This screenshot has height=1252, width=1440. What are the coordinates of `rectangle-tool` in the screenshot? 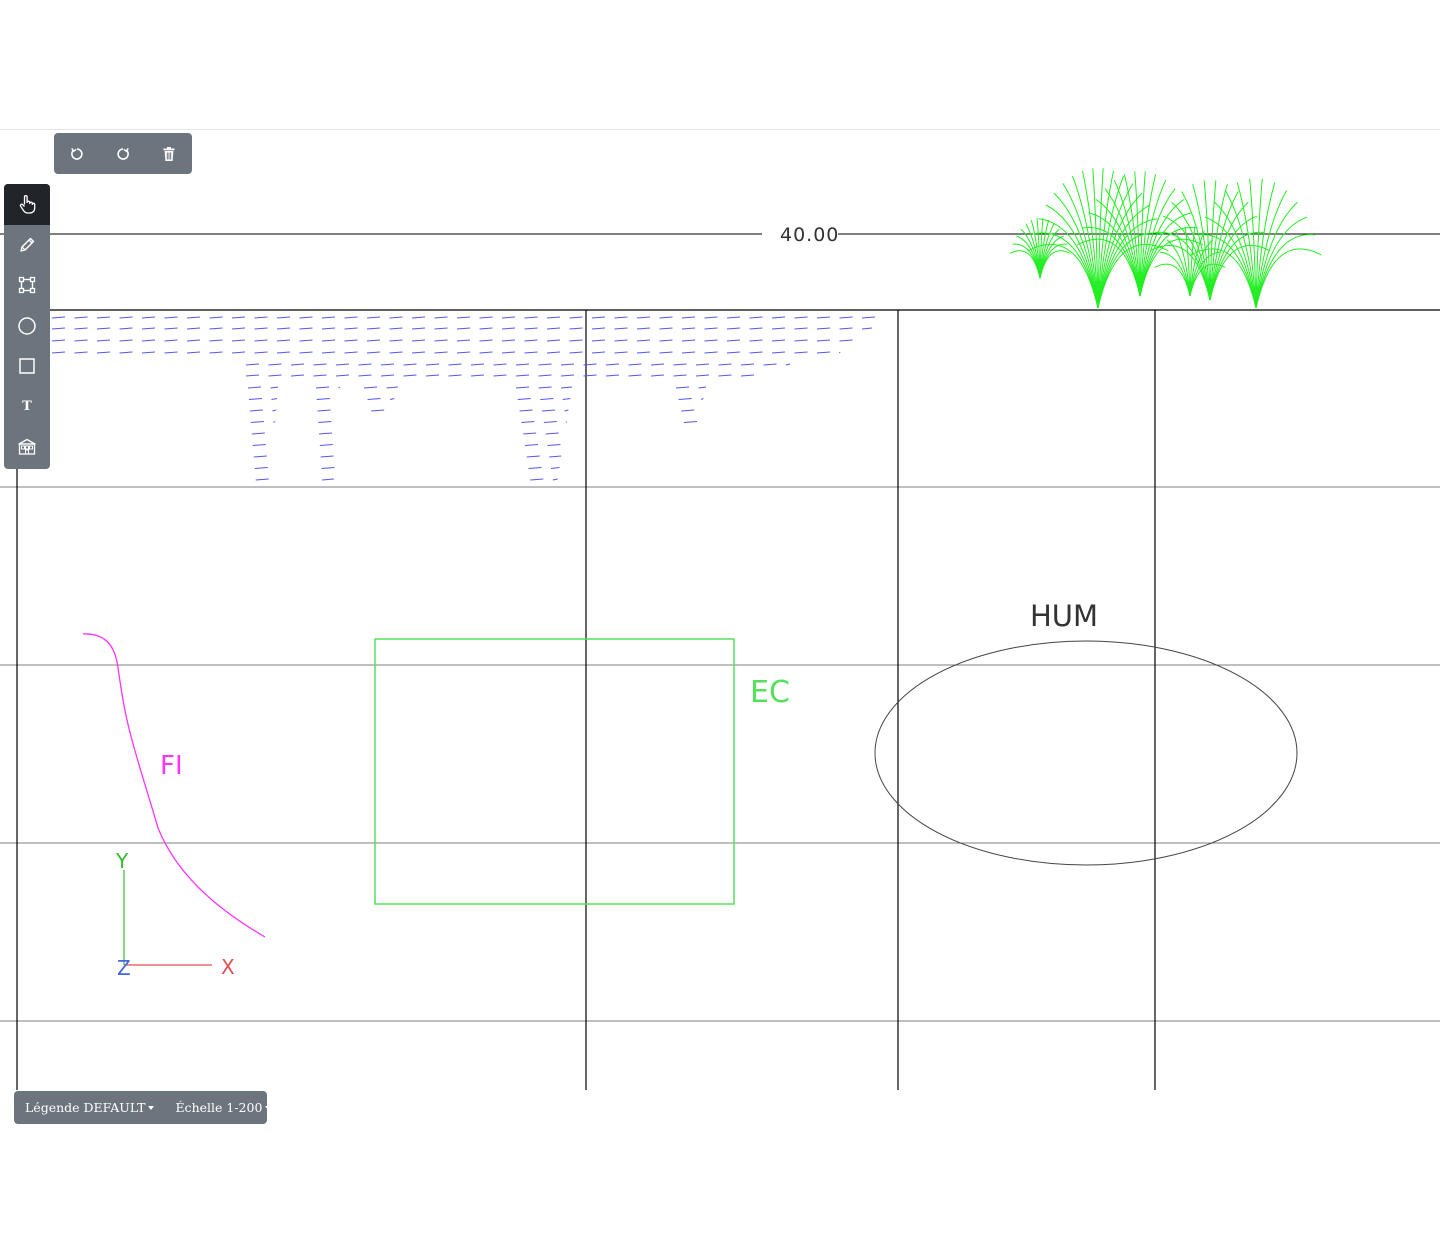 It's located at (27, 366).